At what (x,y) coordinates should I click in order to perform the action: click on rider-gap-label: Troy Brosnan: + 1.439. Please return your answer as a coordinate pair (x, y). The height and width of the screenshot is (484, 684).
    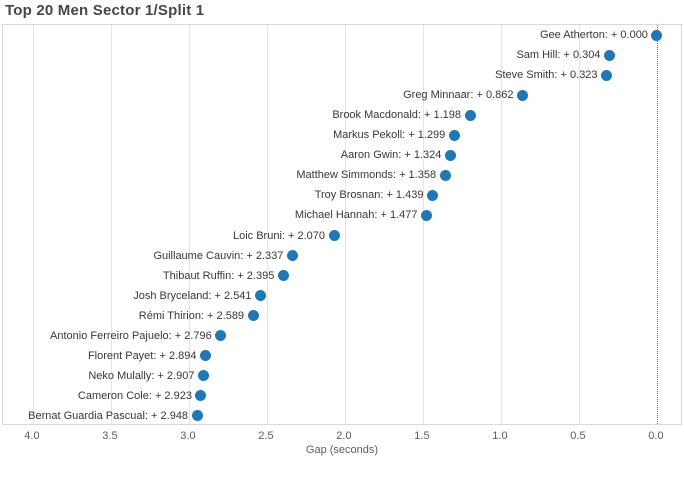
    Looking at the image, I should click on (369, 195).